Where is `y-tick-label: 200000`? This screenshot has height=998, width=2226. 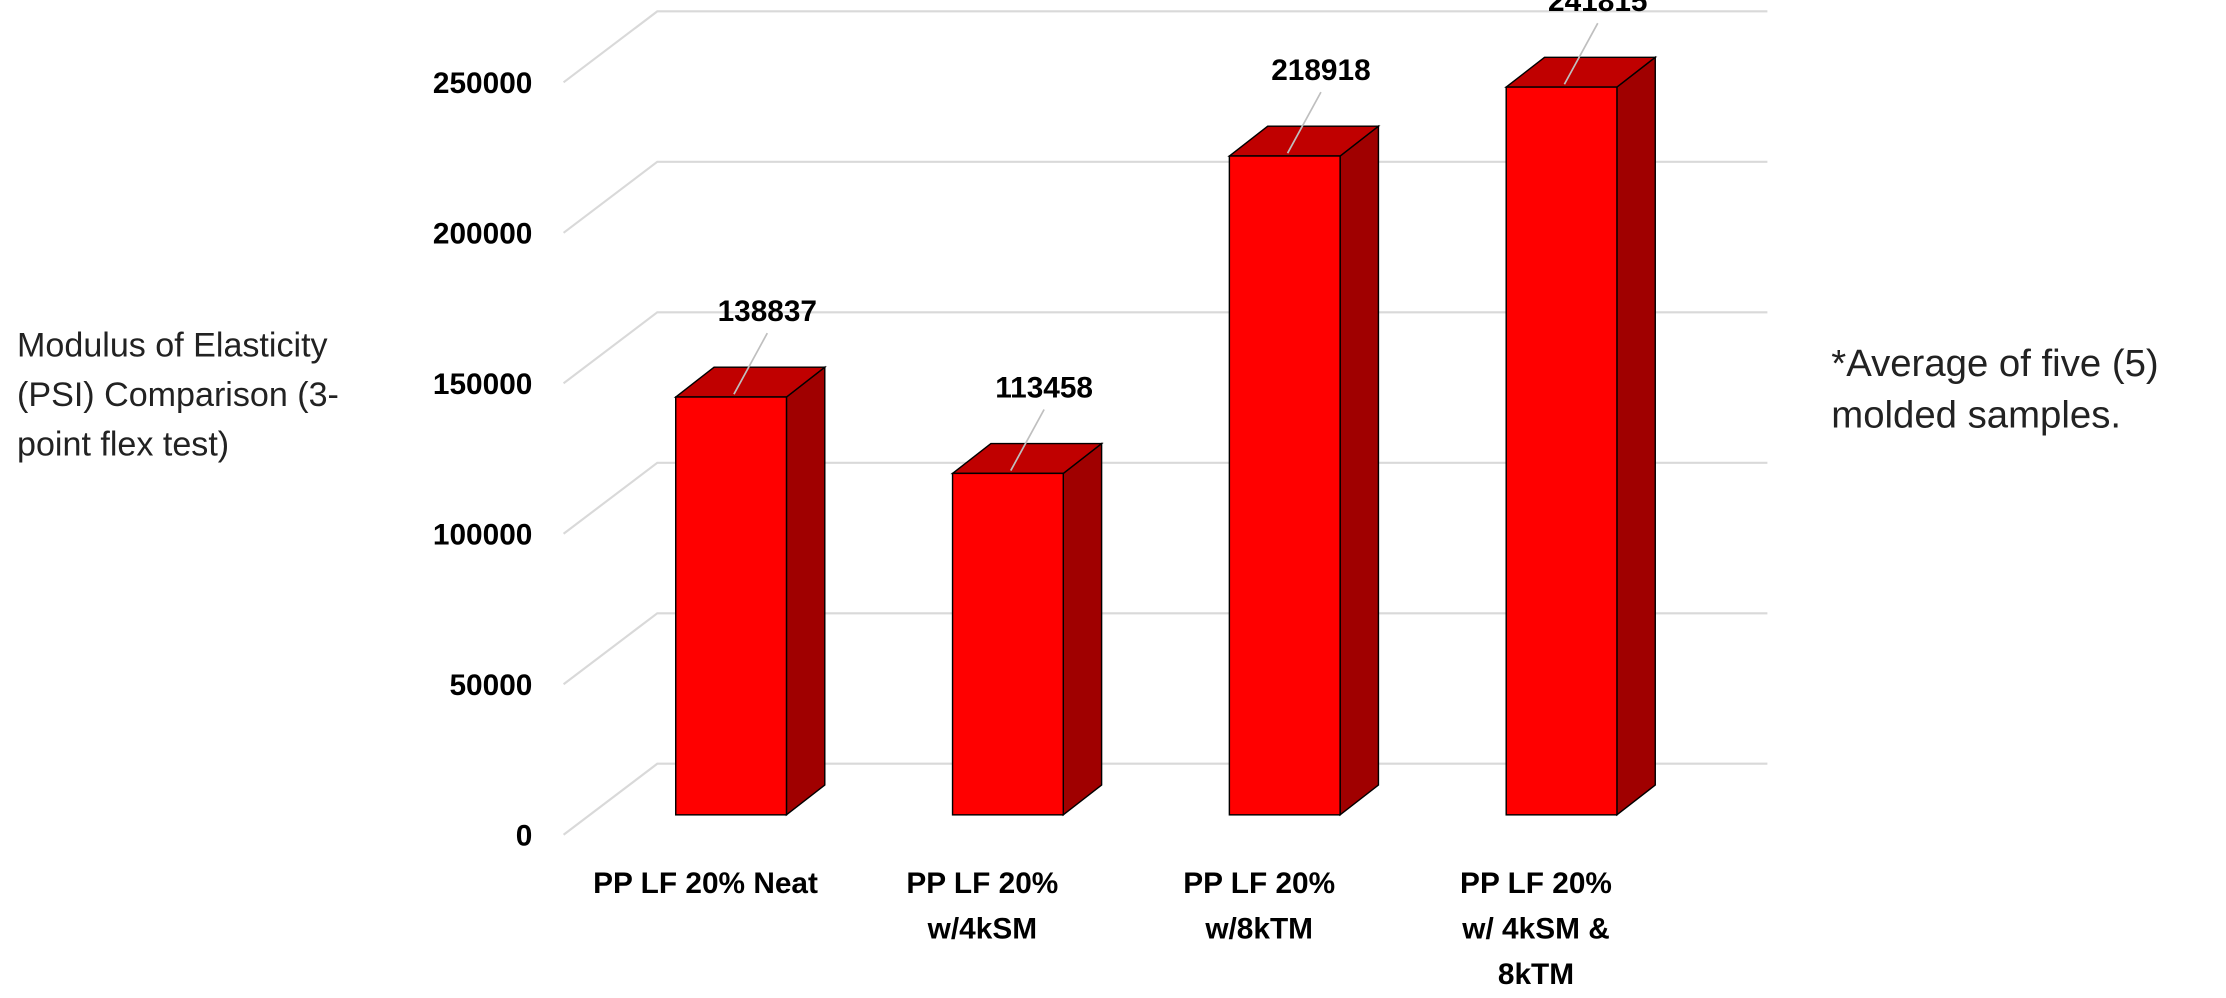 y-tick-label: 200000 is located at coordinates (482, 234).